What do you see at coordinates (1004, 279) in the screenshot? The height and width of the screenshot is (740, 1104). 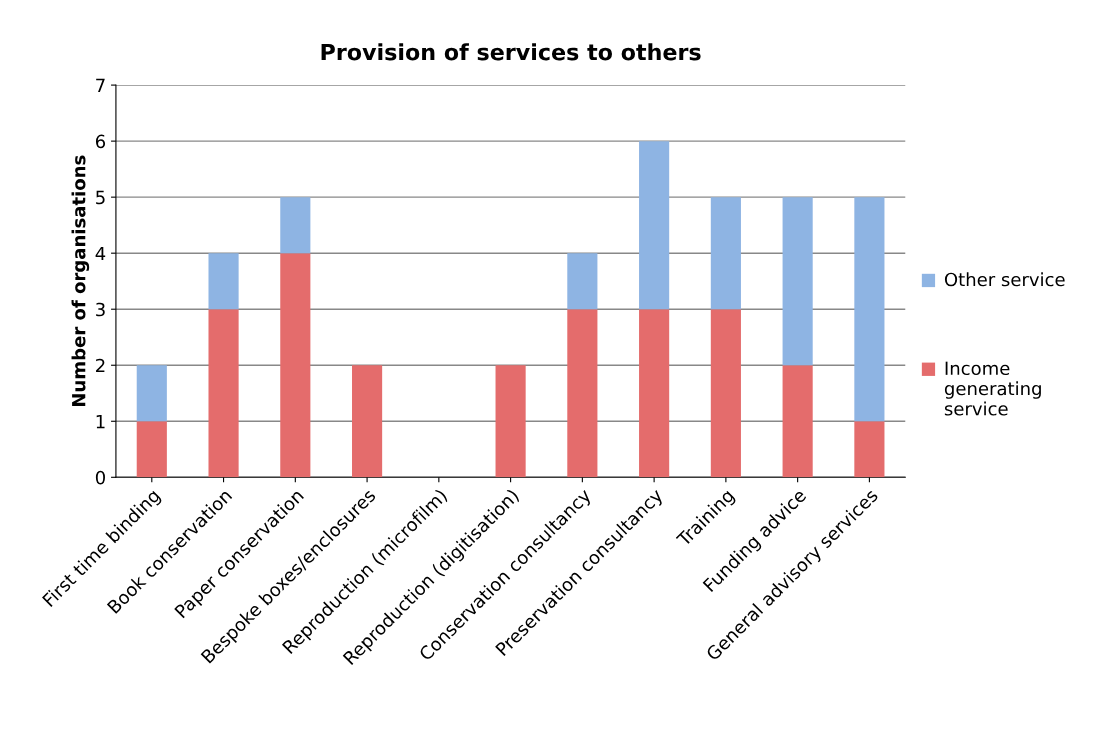 I see `legend-label: Other service` at bounding box center [1004, 279].